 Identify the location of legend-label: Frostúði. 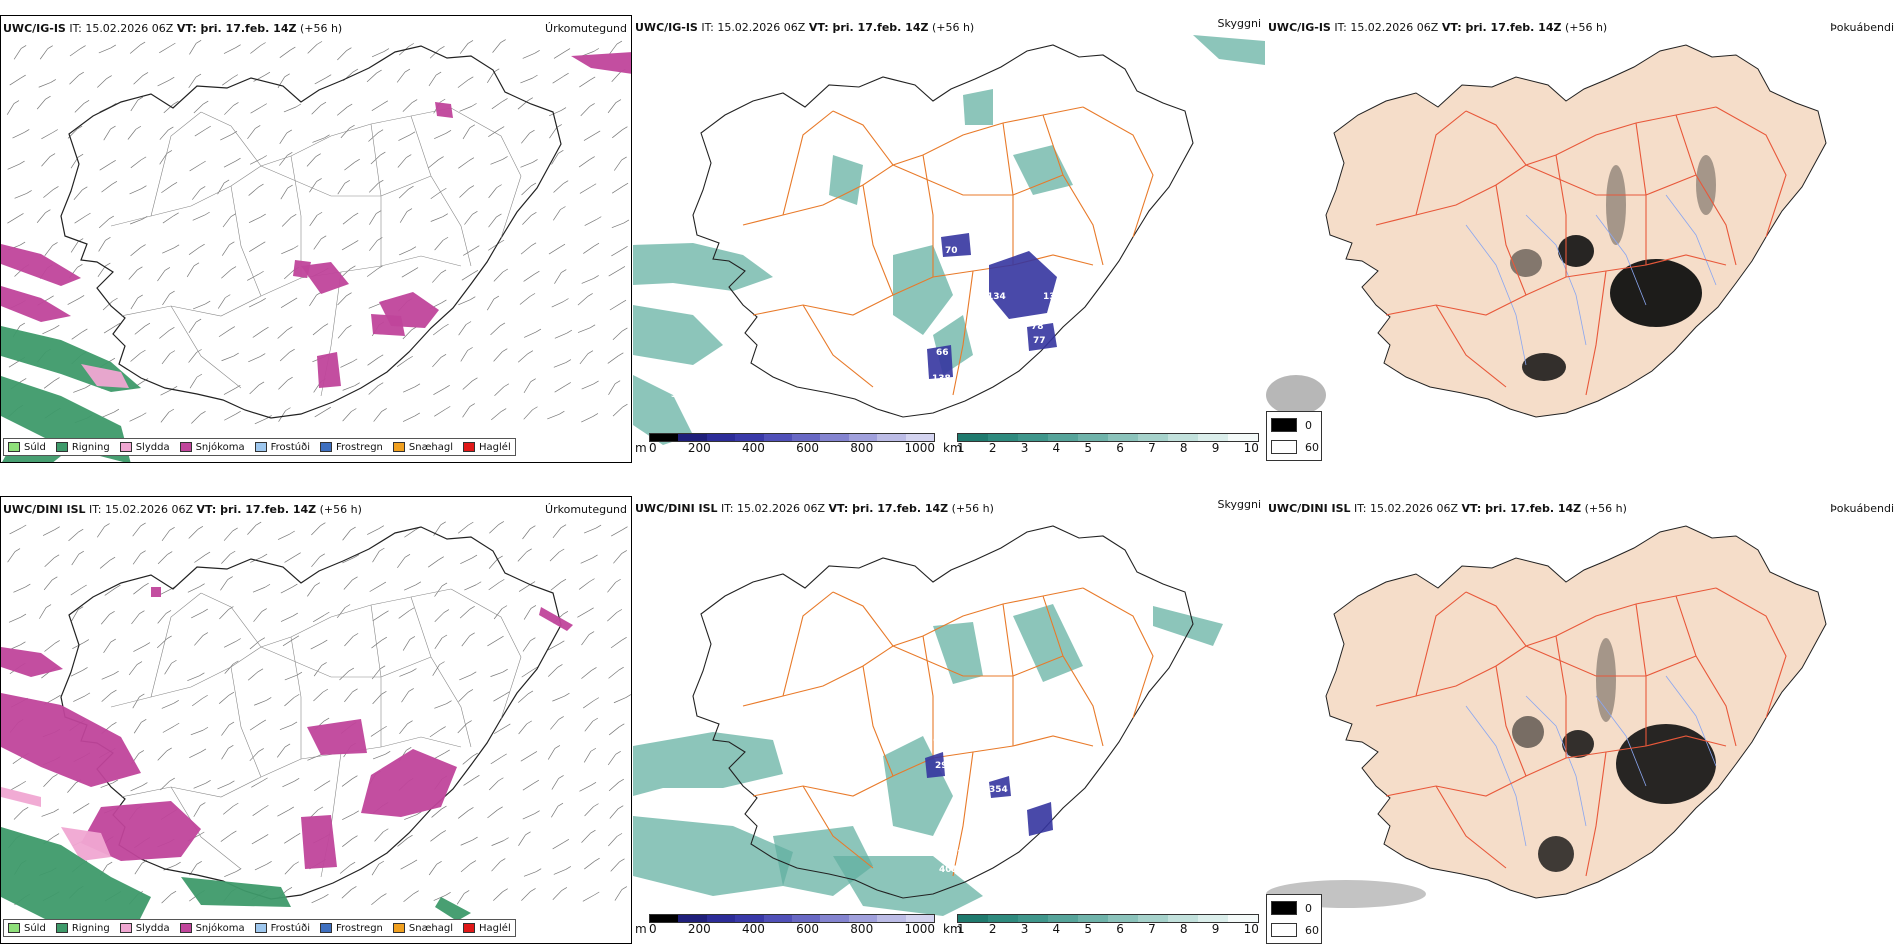
(290, 447).